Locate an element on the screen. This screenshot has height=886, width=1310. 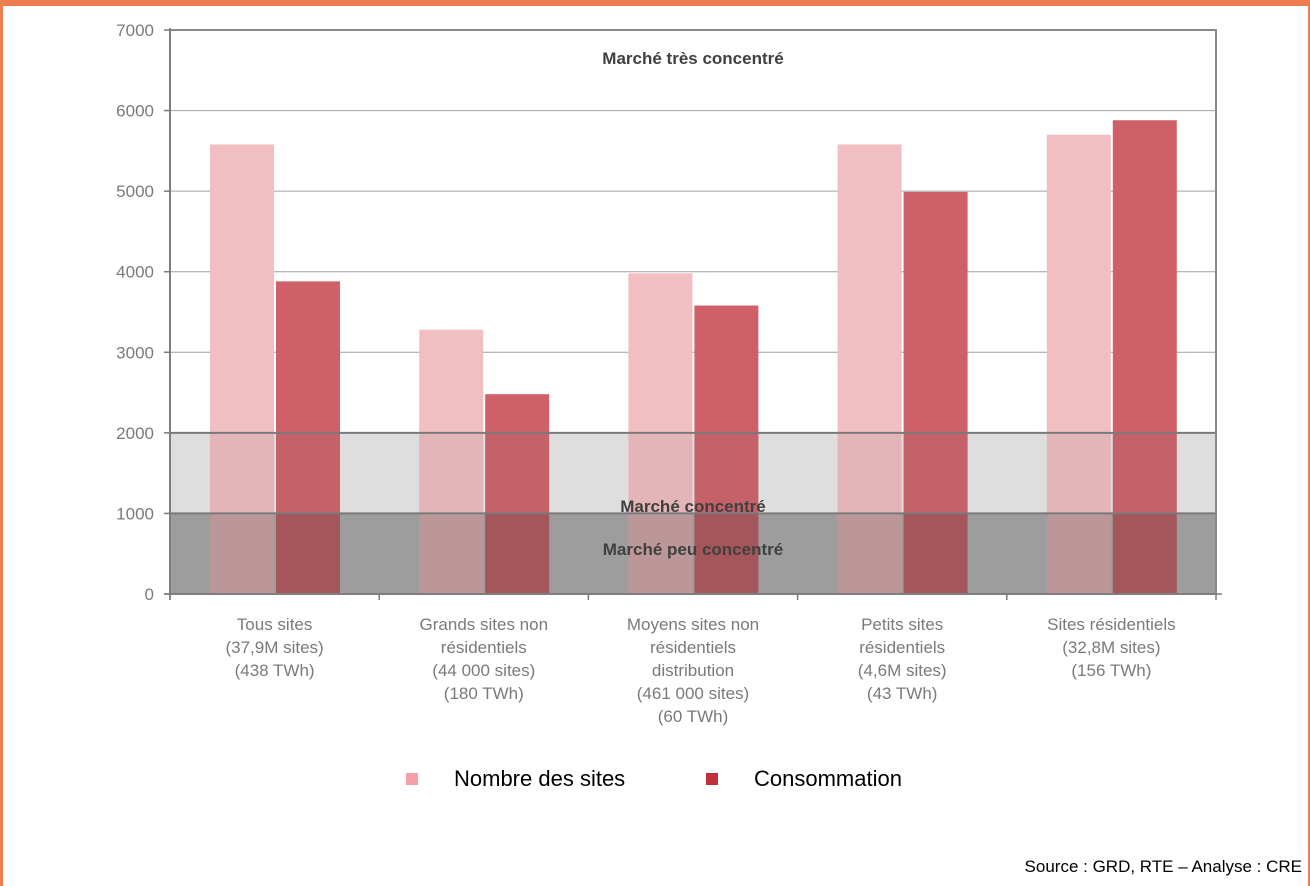
legend-item-consumption: Consommation is located at coordinates (804, 779).